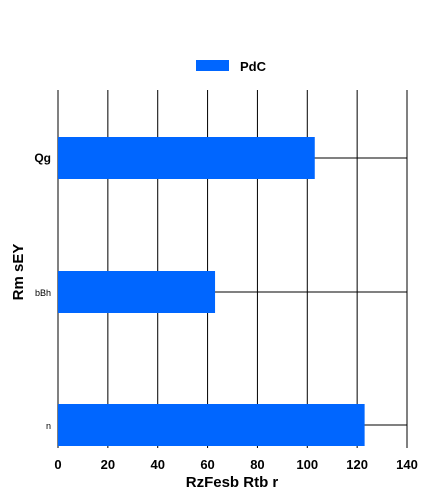  I want to click on y-tick-label-n: n, so click(48, 426).